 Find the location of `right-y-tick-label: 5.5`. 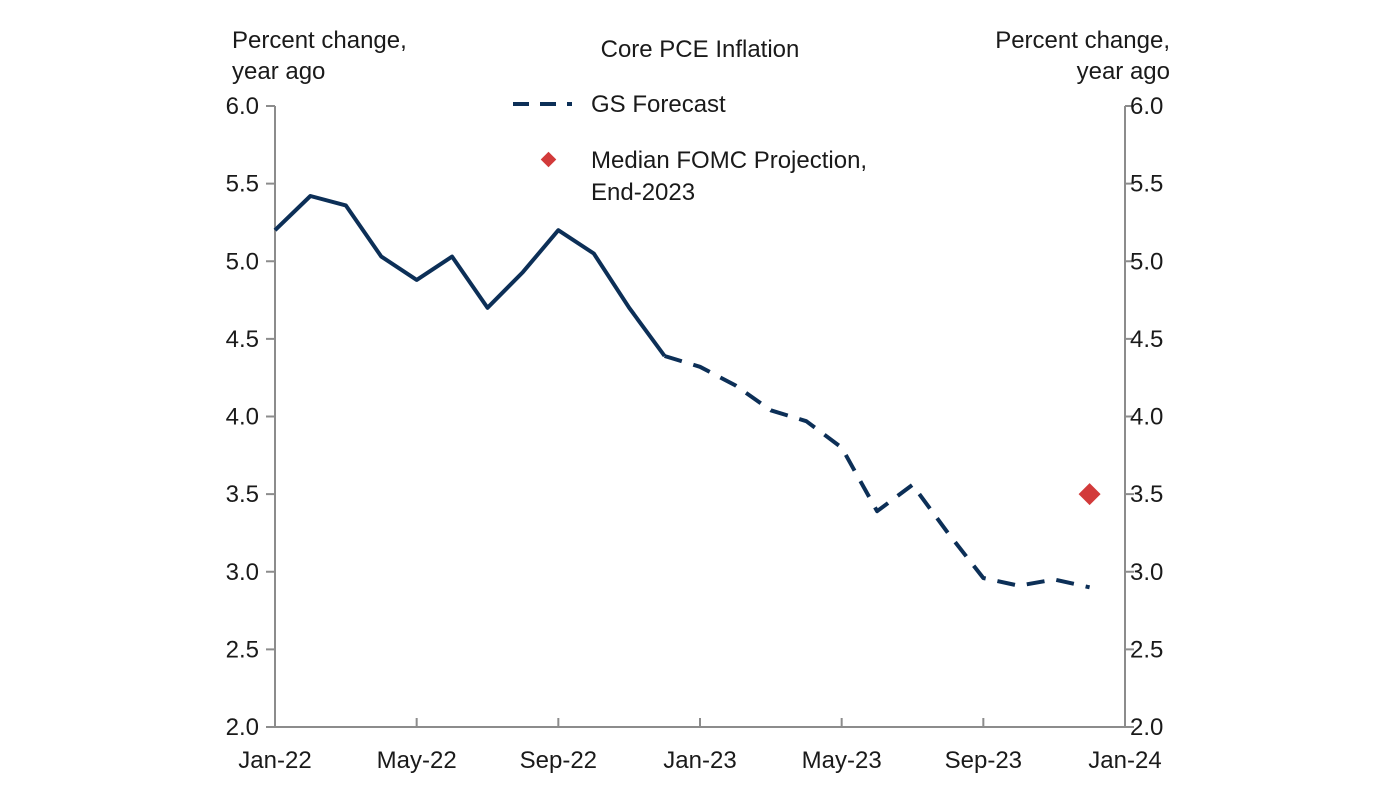

right-y-tick-label: 5.5 is located at coordinates (1146, 184).